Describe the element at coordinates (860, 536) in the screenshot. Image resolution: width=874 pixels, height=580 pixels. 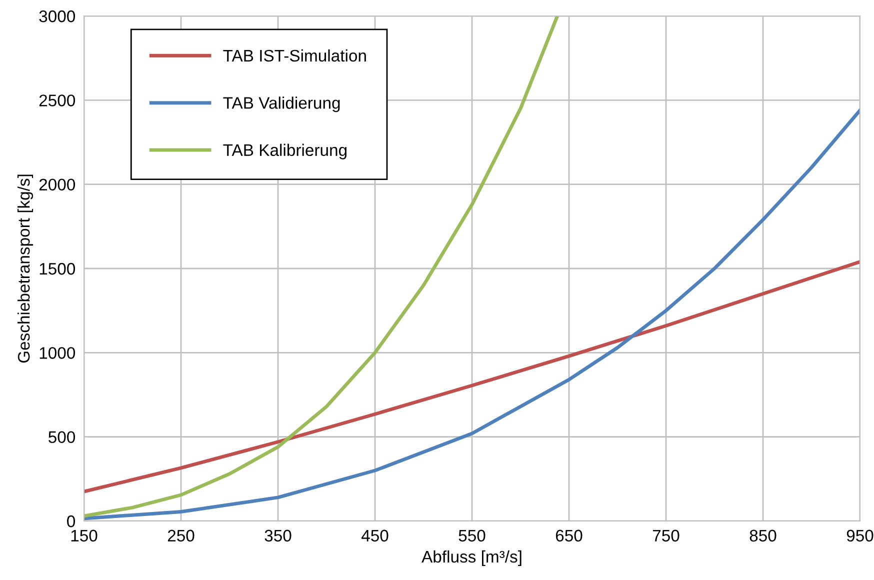
I see `x-tick-label: 950` at that location.